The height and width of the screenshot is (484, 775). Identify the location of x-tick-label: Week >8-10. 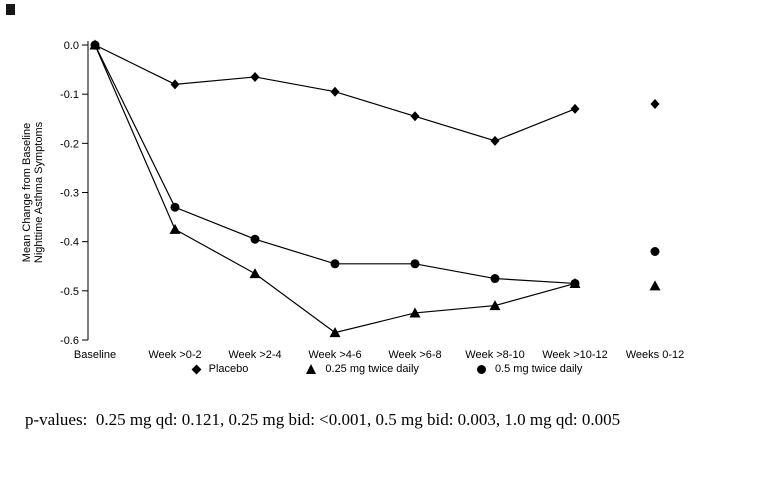
(494, 355).